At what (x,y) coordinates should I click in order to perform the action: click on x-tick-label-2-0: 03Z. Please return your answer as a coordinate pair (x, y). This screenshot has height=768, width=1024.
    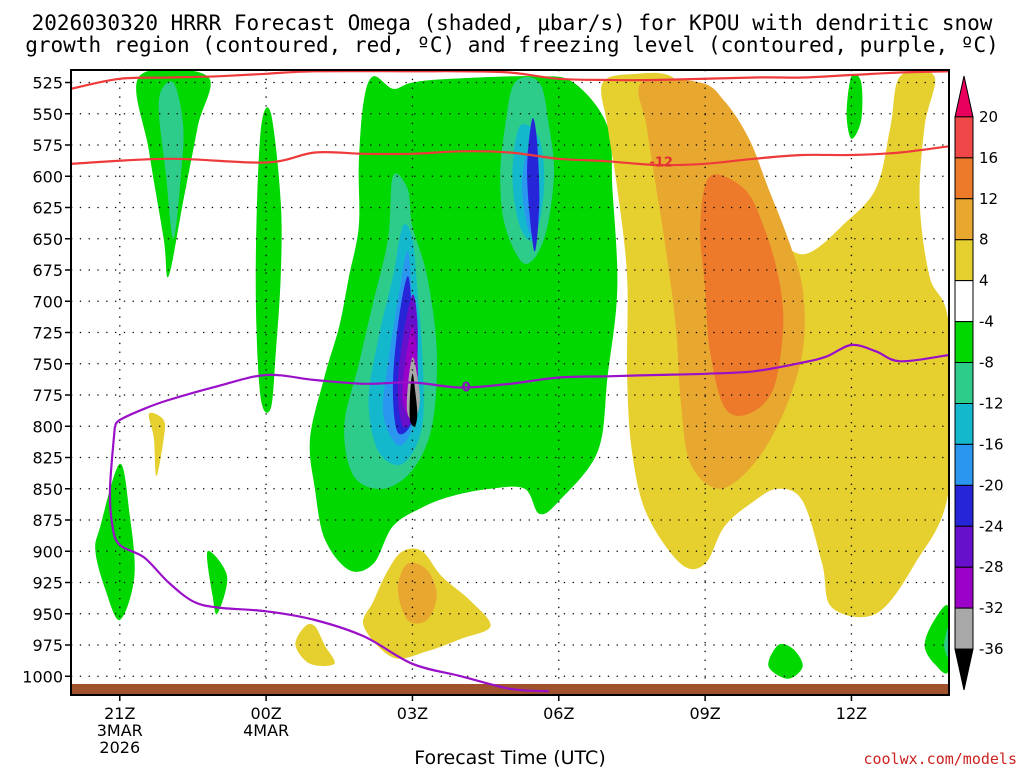
    Looking at the image, I should click on (412, 713).